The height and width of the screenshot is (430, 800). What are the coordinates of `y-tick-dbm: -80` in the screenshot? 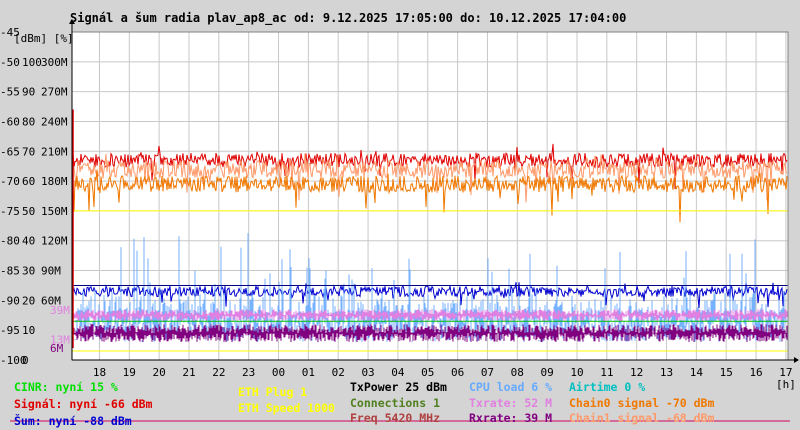 It's located at (10, 241).